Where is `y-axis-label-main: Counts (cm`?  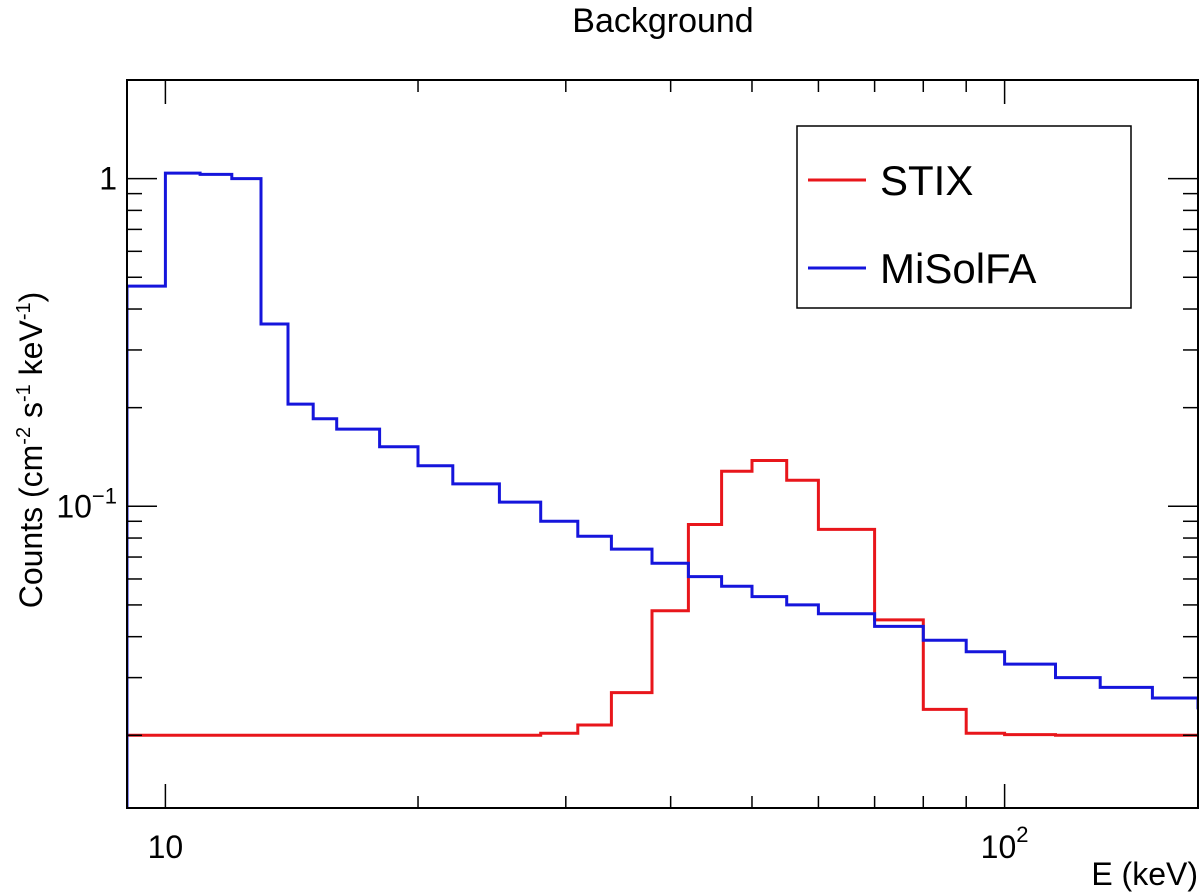 y-axis-label-main: Counts (cm is located at coordinates (31, 527).